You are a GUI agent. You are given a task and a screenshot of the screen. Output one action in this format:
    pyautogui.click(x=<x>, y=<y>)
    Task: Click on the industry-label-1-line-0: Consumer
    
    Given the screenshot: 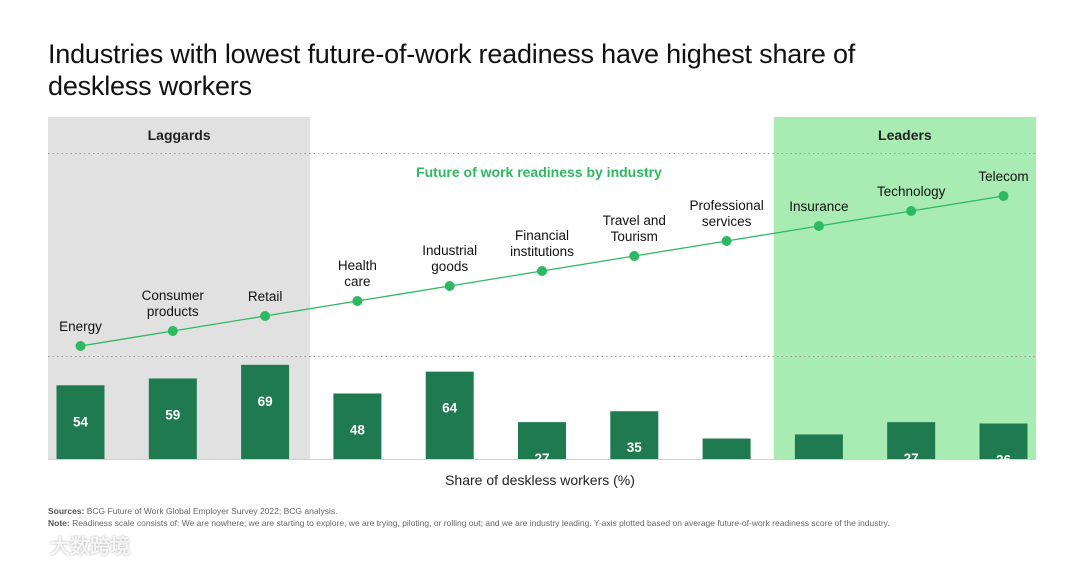 What is the action you would take?
    pyautogui.click(x=173, y=295)
    